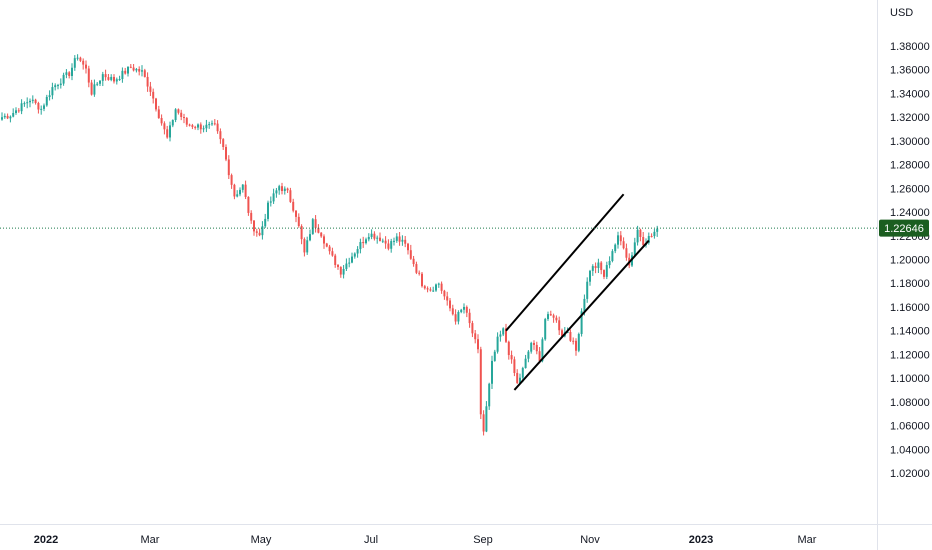 This screenshot has height=550, width=932. What do you see at coordinates (425, 540) in the screenshot?
I see `time-axis: 2022 Mar May Jul Sep Nov 2023 Mar` at bounding box center [425, 540].